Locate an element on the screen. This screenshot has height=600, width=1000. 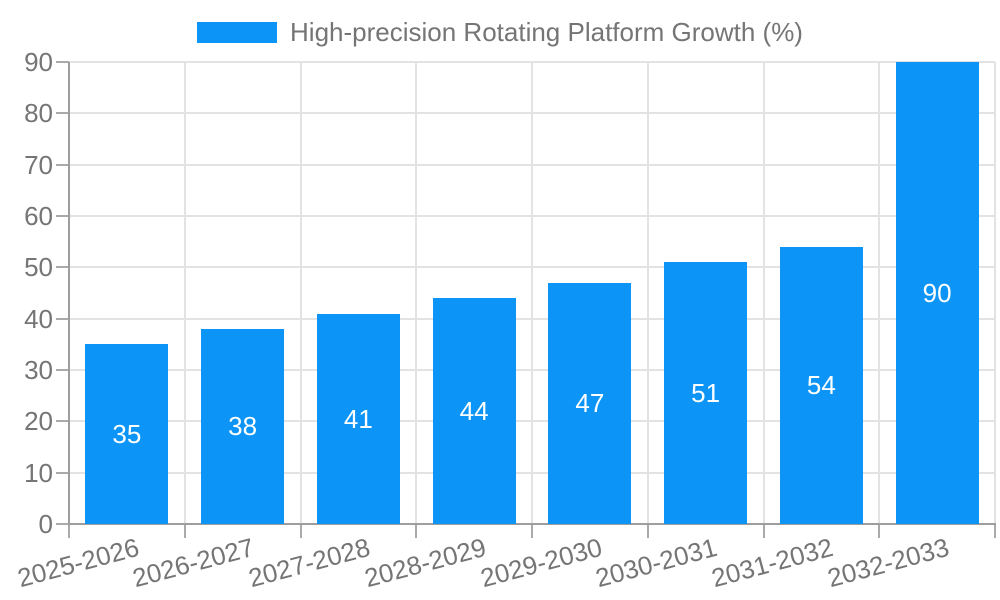
bar-value-label: 35 is located at coordinates (127, 434).